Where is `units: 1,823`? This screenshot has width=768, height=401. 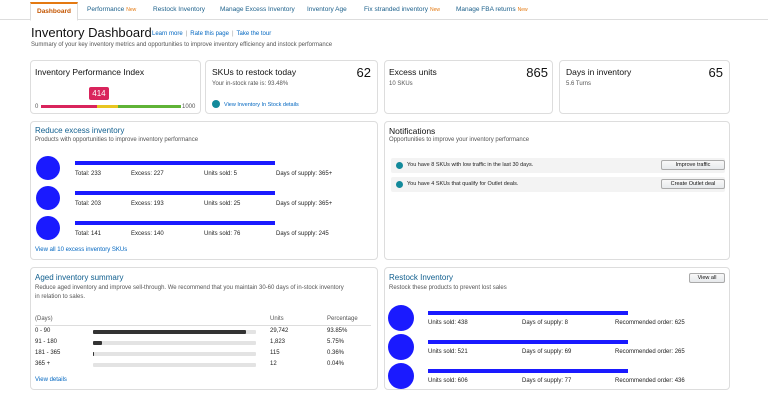
units: 1,823 is located at coordinates (278, 342).